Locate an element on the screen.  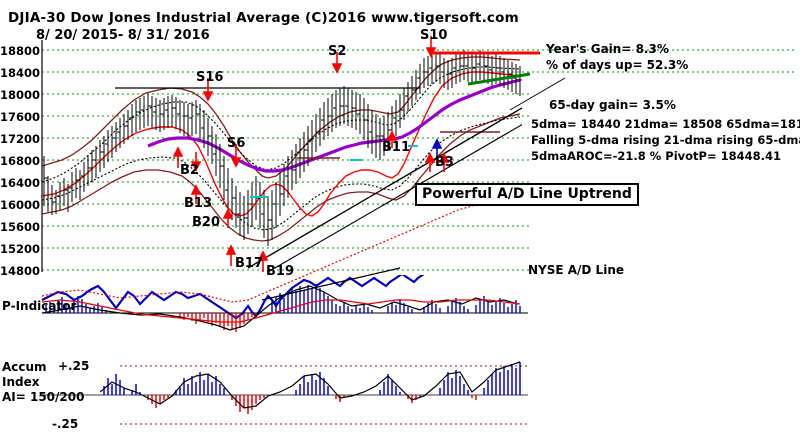
y-axis-label: 18800 is located at coordinates (20, 51).